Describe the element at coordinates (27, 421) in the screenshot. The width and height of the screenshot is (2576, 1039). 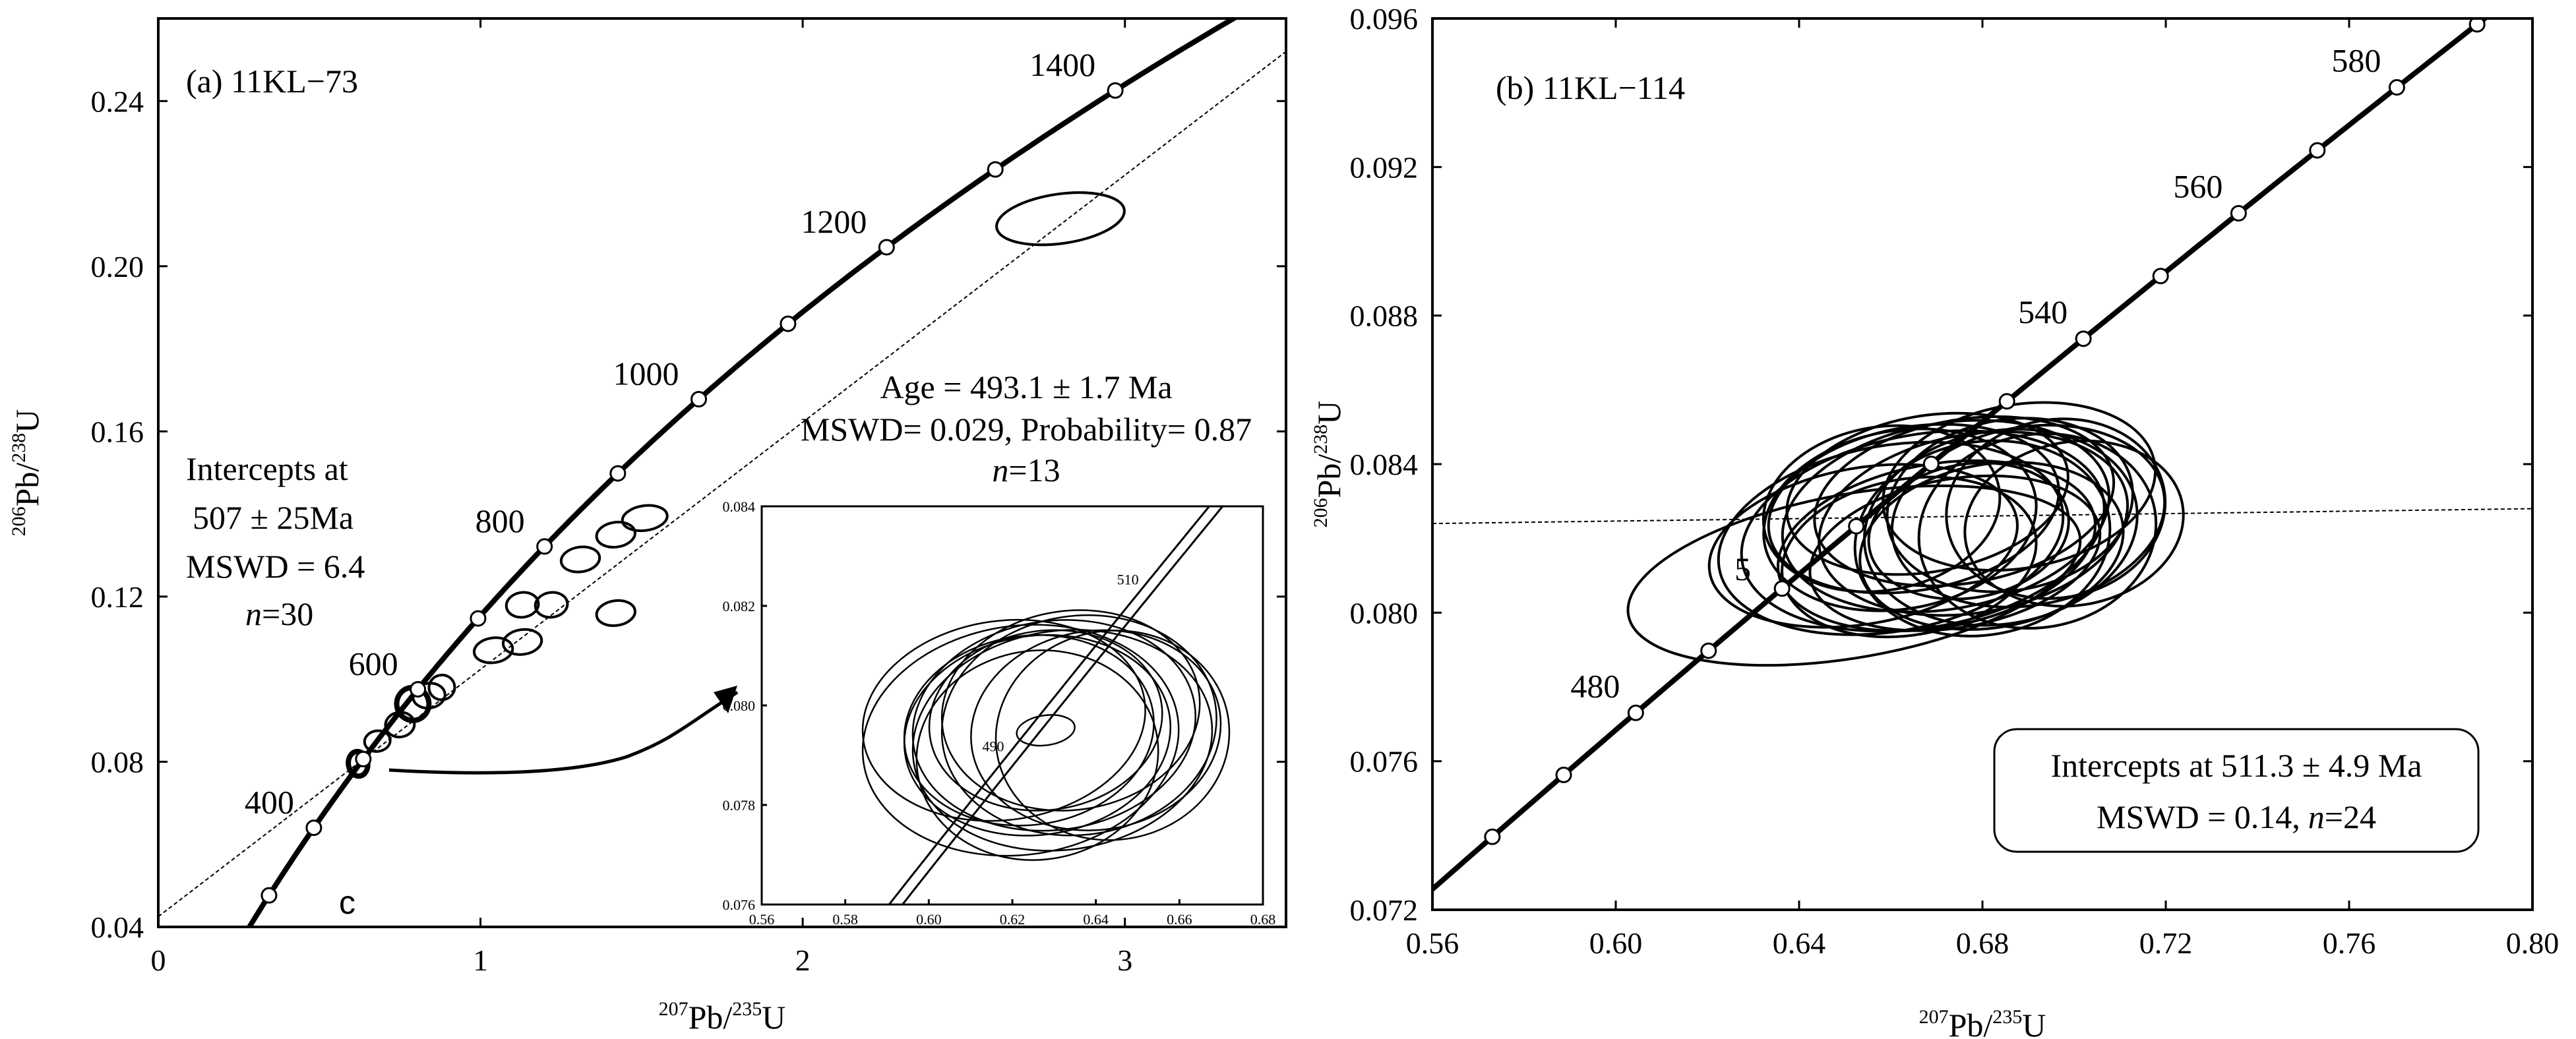
I see `panel-a-y-base2: U` at that location.